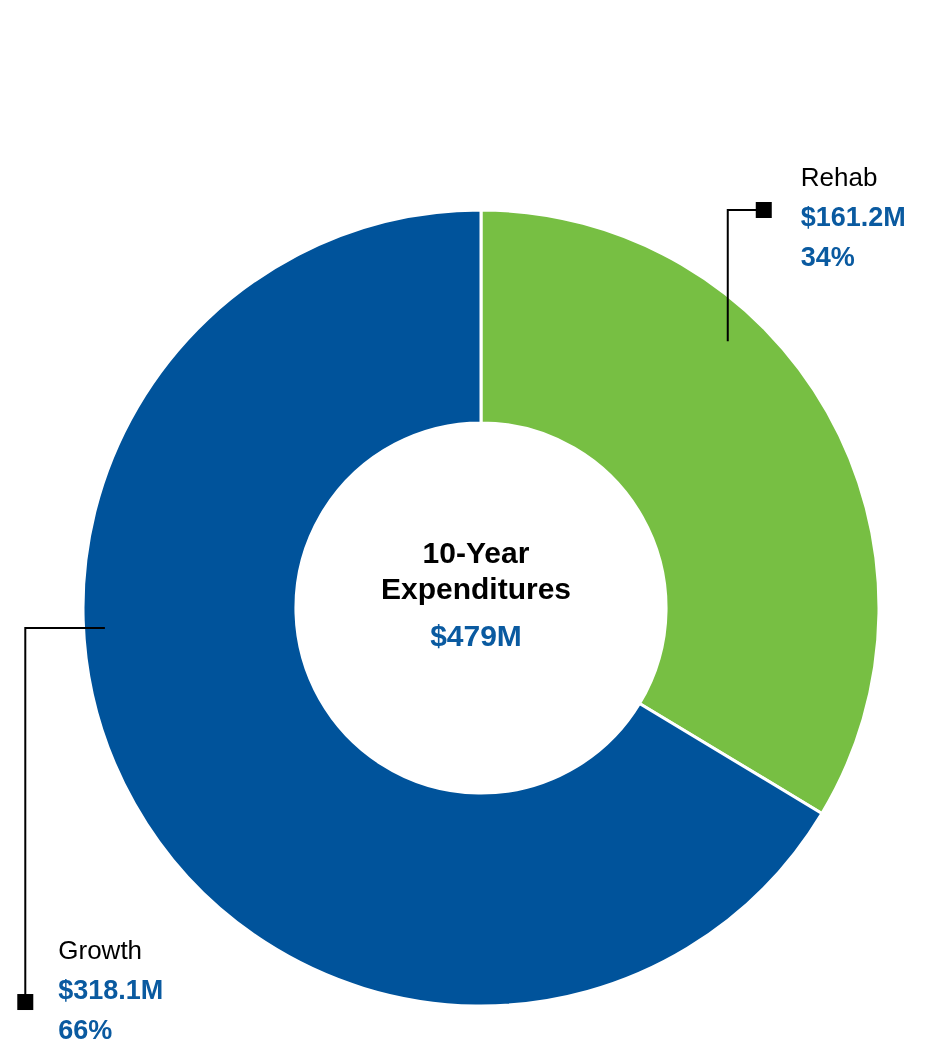  Describe the element at coordinates (100, 950) in the screenshot. I see `slice-label: Growth` at that location.